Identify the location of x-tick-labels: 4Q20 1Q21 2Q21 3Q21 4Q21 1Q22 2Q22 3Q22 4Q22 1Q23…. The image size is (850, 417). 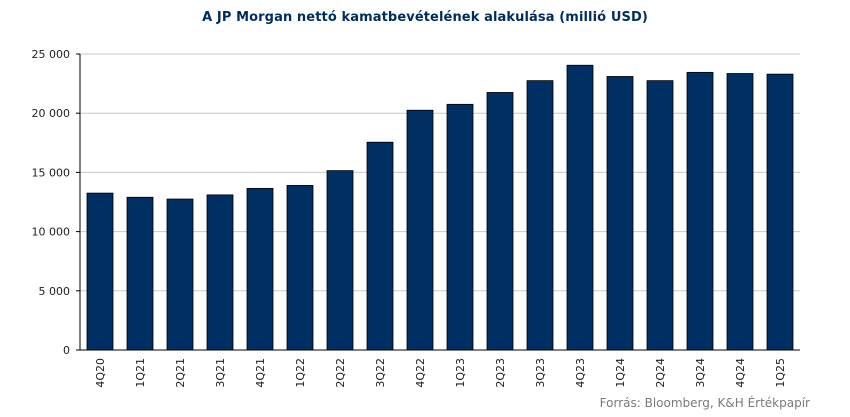
(440, 373).